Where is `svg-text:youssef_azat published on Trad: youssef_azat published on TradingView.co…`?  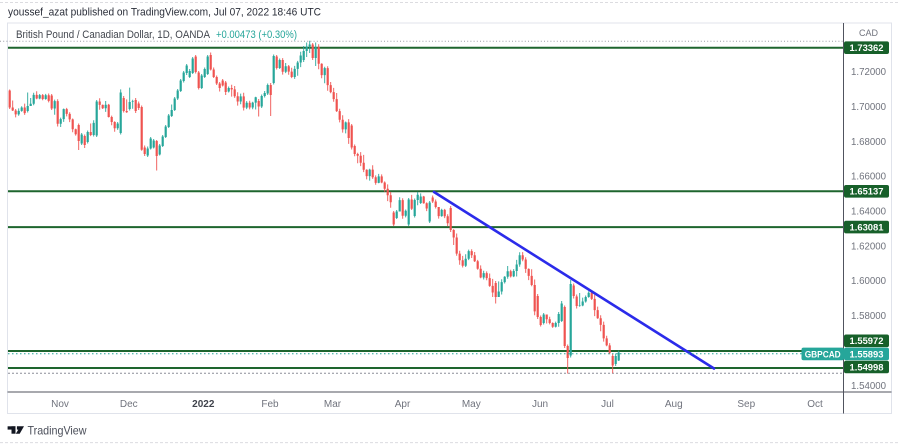 svg-text:youssef_azat published on Trad: youssef_azat published on TradingView.co… is located at coordinates (164, 12).